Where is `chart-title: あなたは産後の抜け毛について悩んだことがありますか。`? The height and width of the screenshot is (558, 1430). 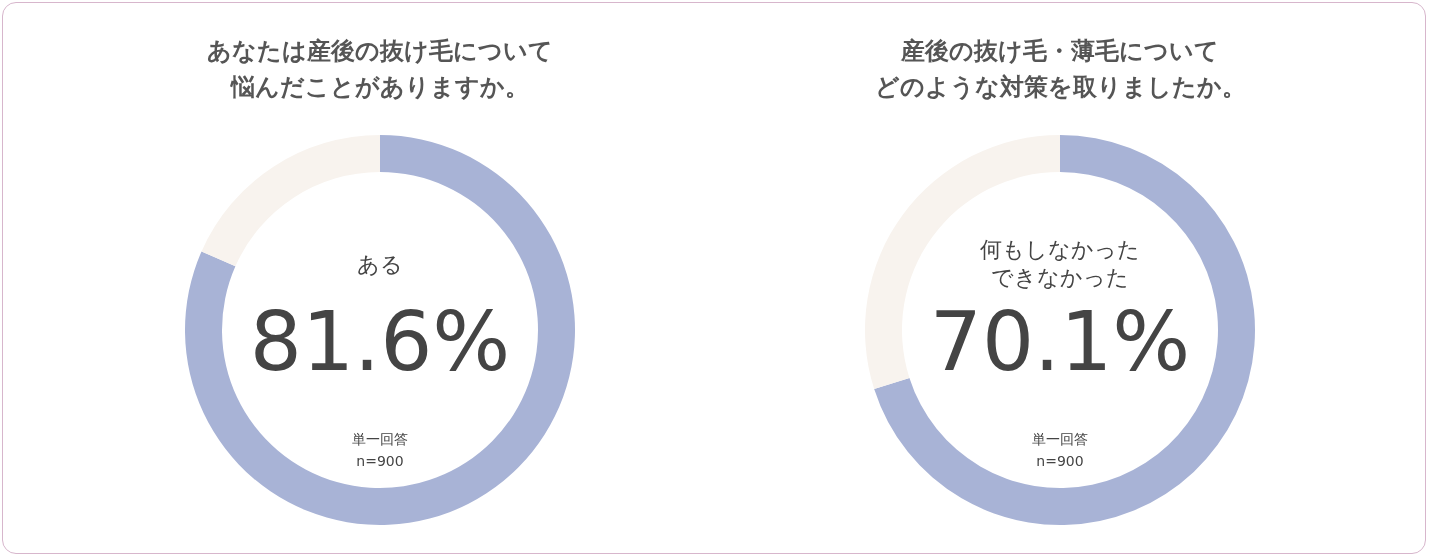
chart-title: あなたは産後の抜け毛について悩んだことがありますか。 is located at coordinates (380, 69).